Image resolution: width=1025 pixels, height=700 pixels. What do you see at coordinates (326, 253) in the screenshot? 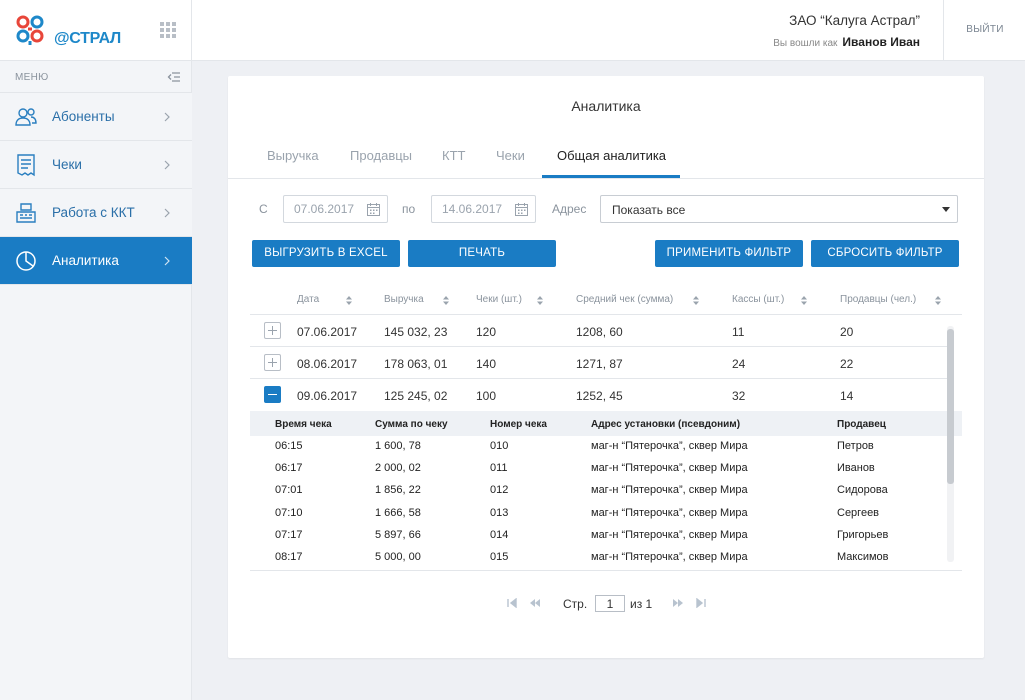
I see `export-excel-button: ВЫГРУЗИТЬ В EXCEL` at bounding box center [326, 253].